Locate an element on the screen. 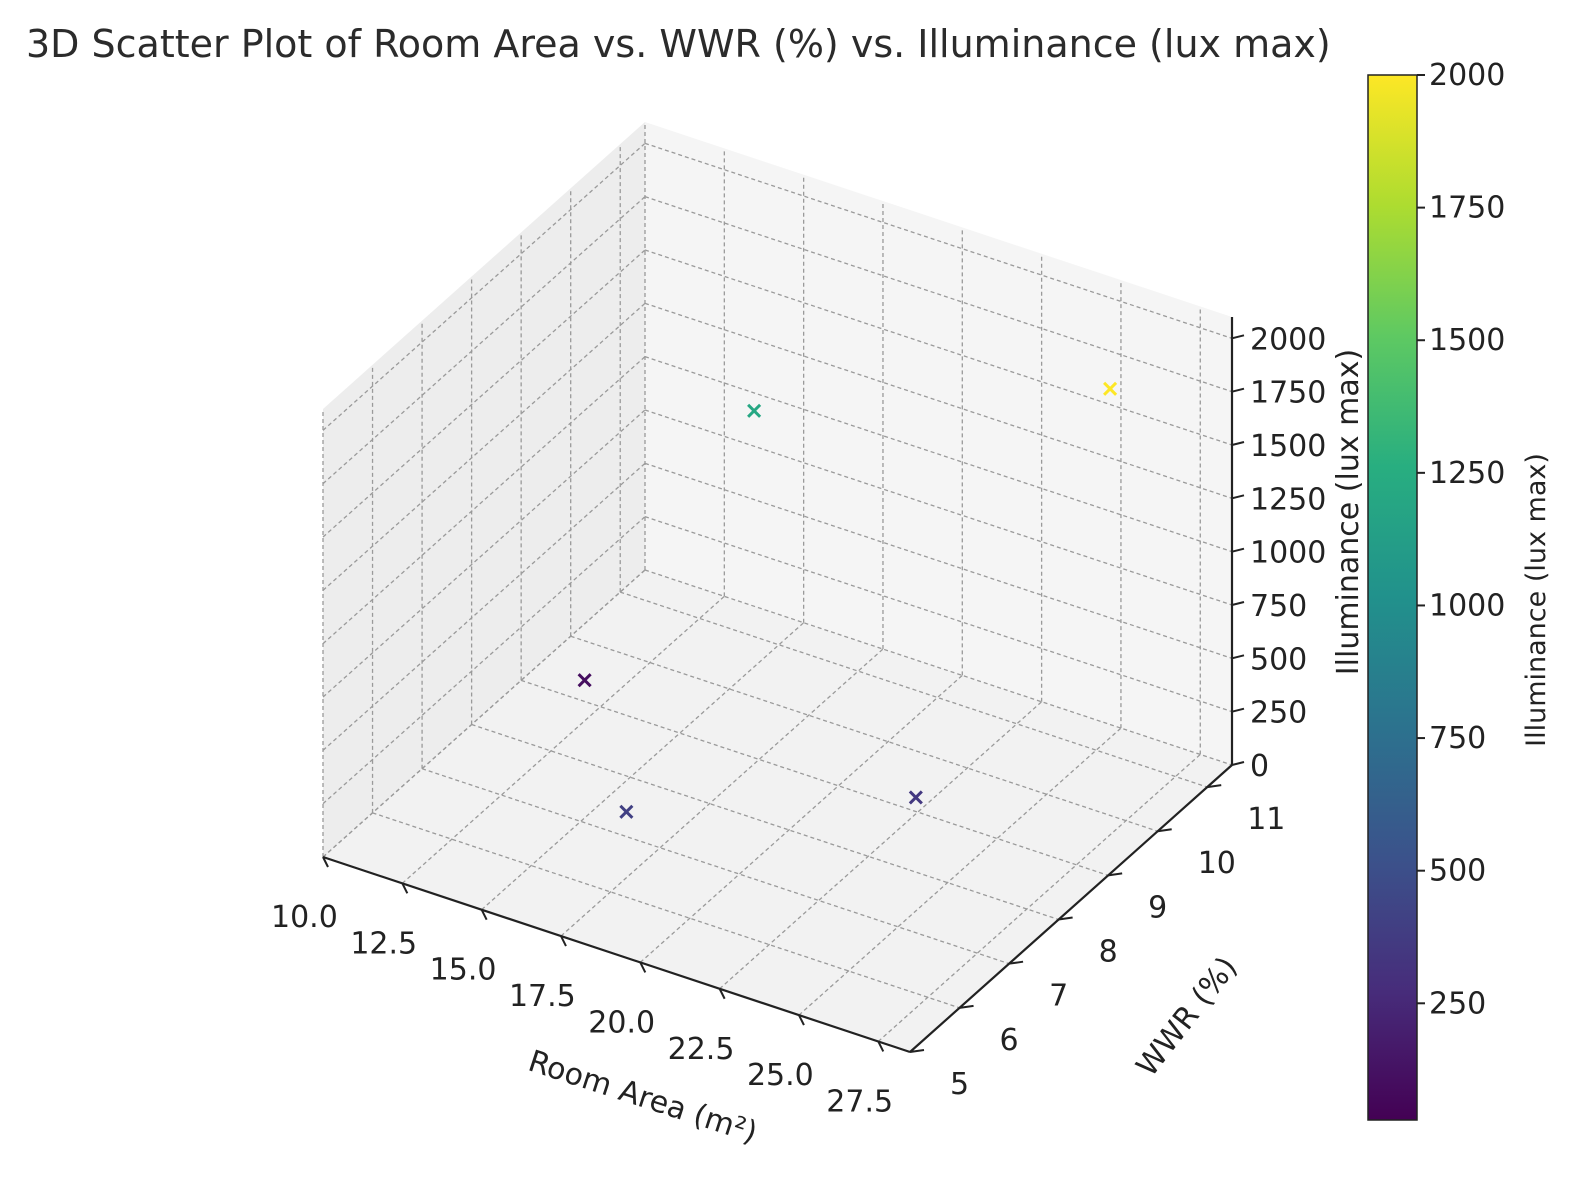 This screenshot has height=1182, width=1593. colorbar-tick-label: 2000 is located at coordinates (1467, 75).